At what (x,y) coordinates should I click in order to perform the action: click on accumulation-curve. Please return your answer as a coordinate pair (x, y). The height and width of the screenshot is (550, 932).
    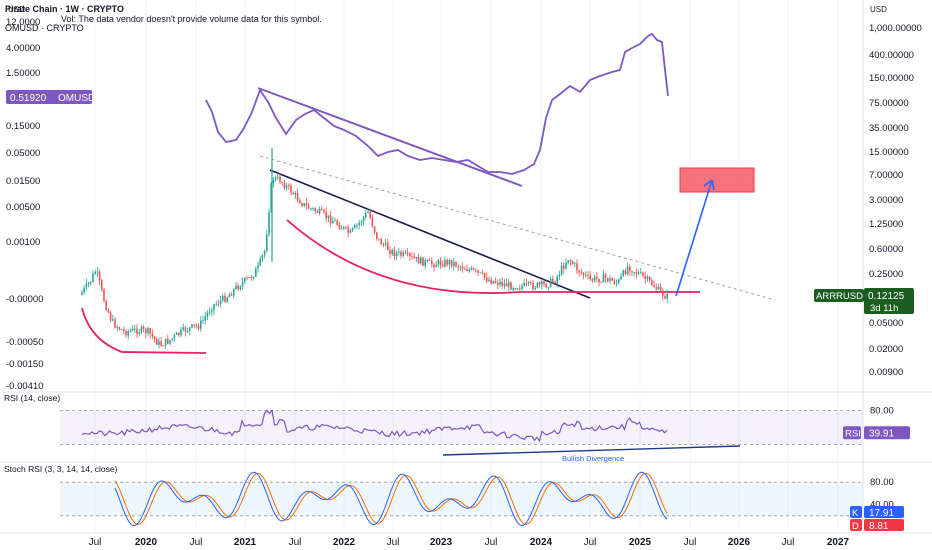
    Looking at the image, I should click on (144, 330).